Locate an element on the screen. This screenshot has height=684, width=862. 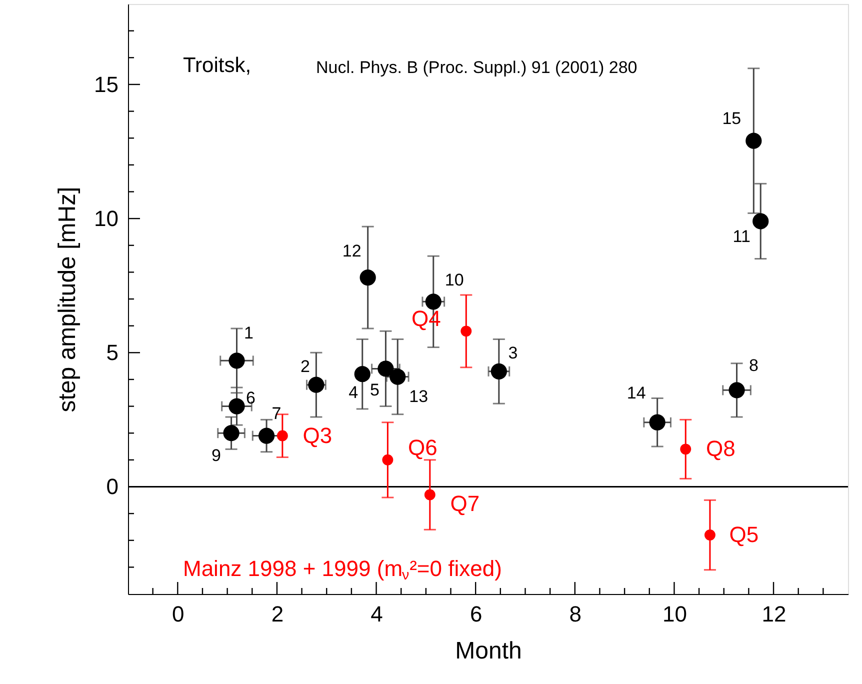
annotation: Q6 is located at coordinates (423, 447).